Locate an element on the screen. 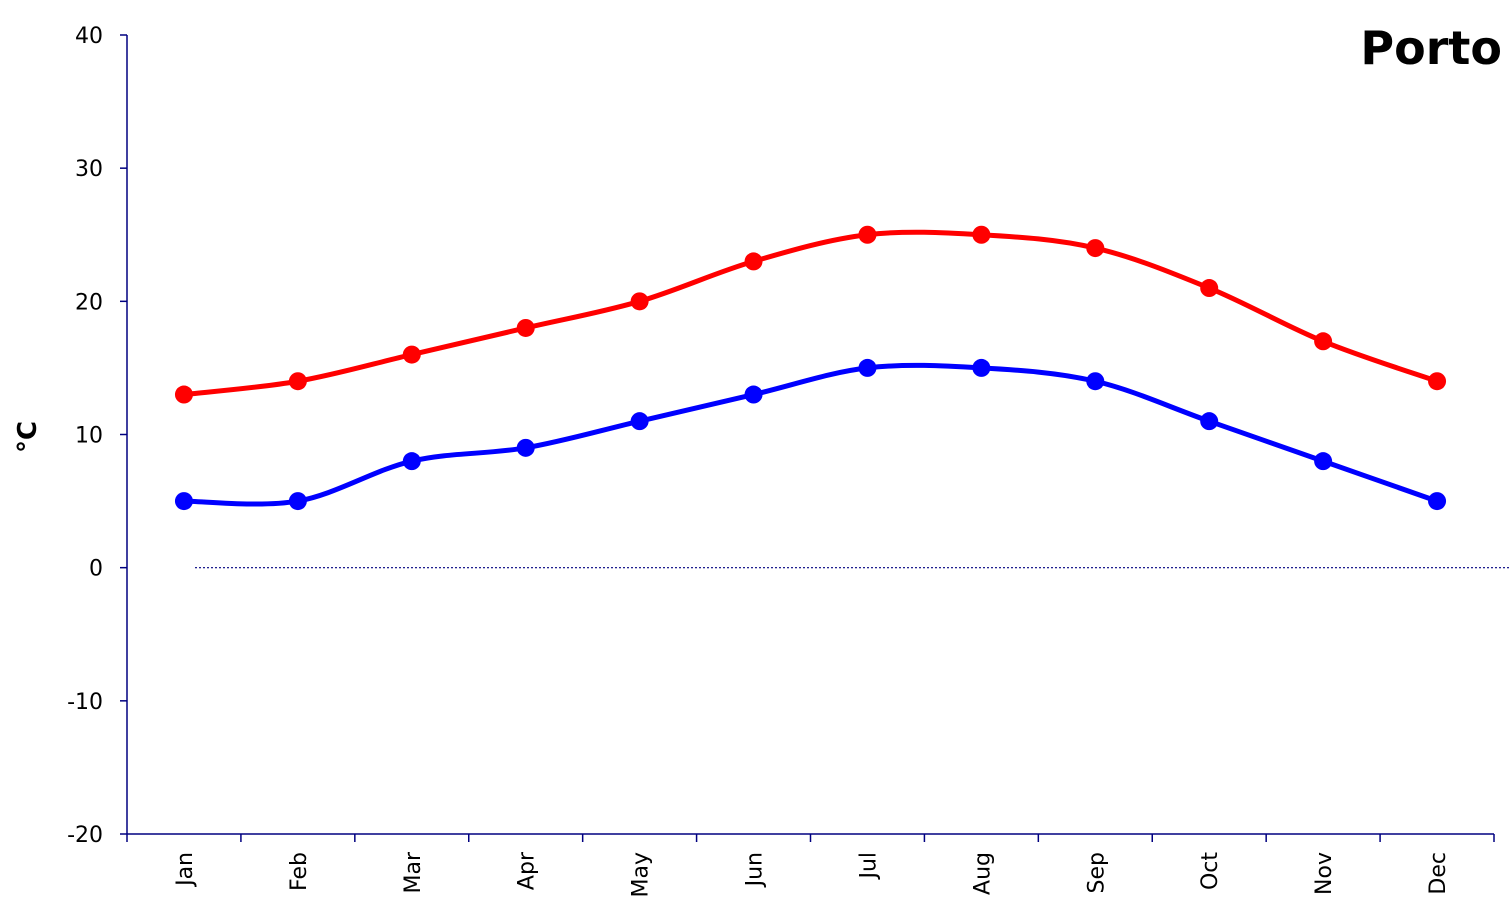 This screenshot has height=921, width=1510. y-tick-label: -10 is located at coordinates (85, 702).